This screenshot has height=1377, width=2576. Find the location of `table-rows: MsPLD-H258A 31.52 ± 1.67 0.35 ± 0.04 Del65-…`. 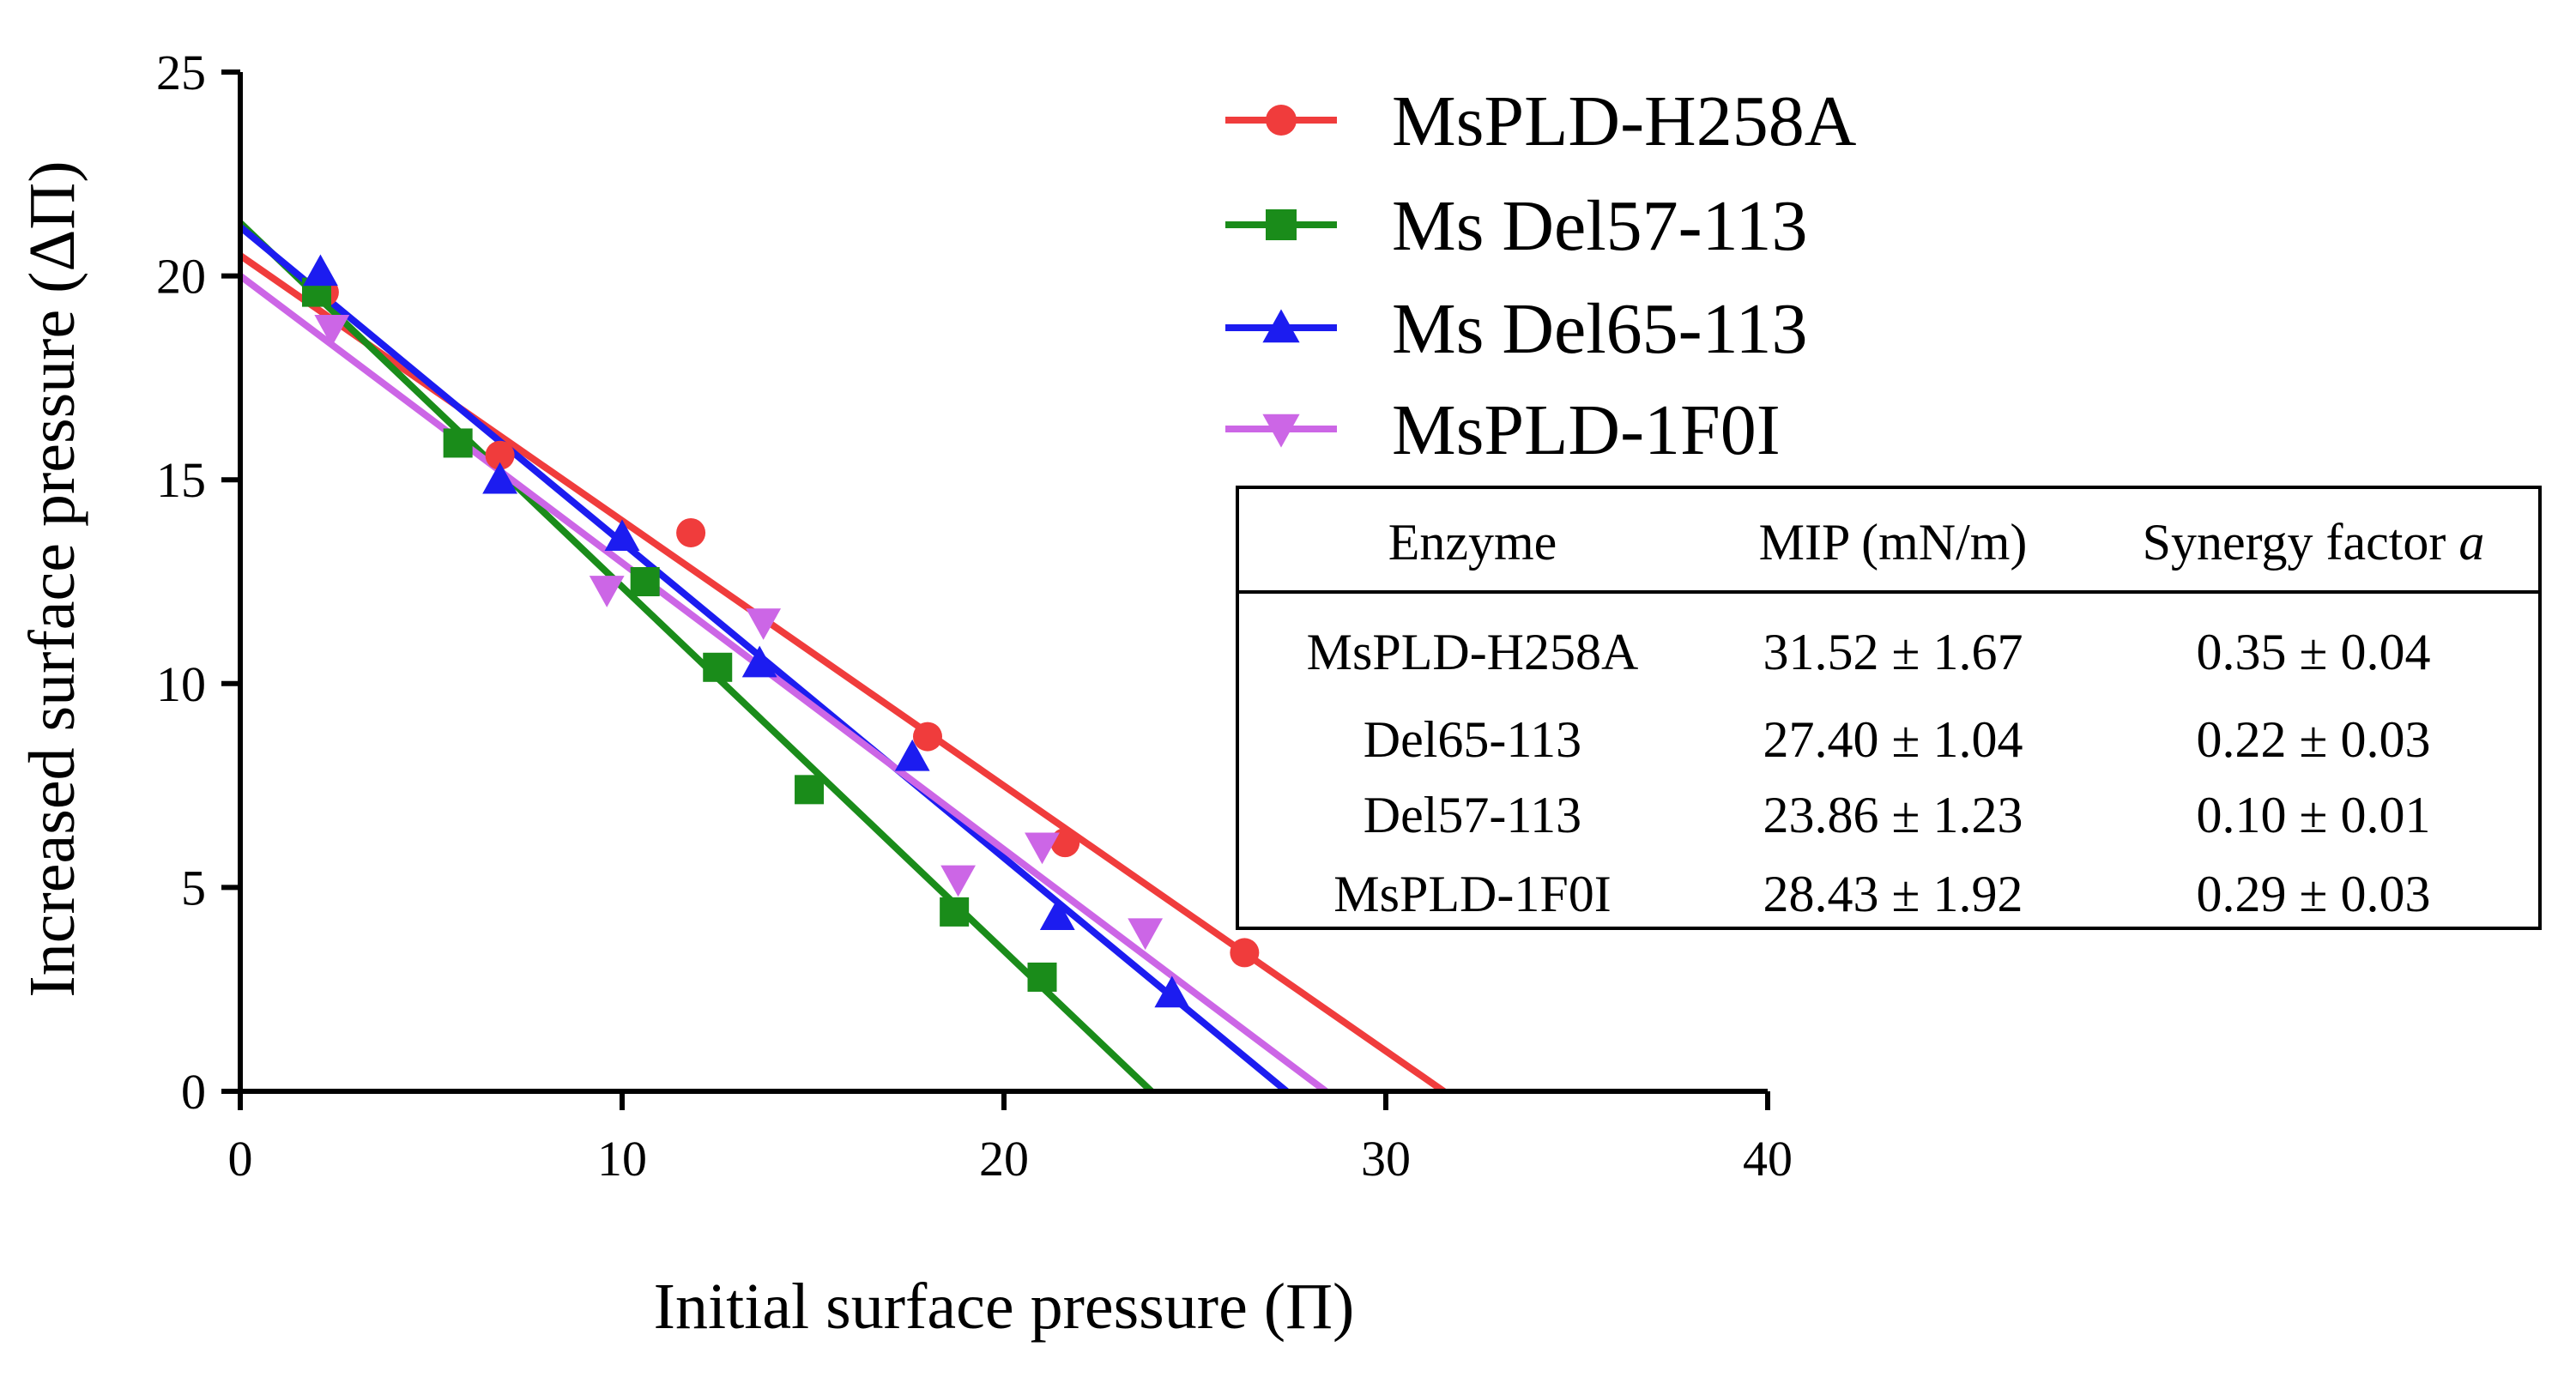

table-rows: MsPLD-H258A 31.52 ± 1.67 0.35 ± 0.04 Del65-… is located at coordinates (1869, 773).